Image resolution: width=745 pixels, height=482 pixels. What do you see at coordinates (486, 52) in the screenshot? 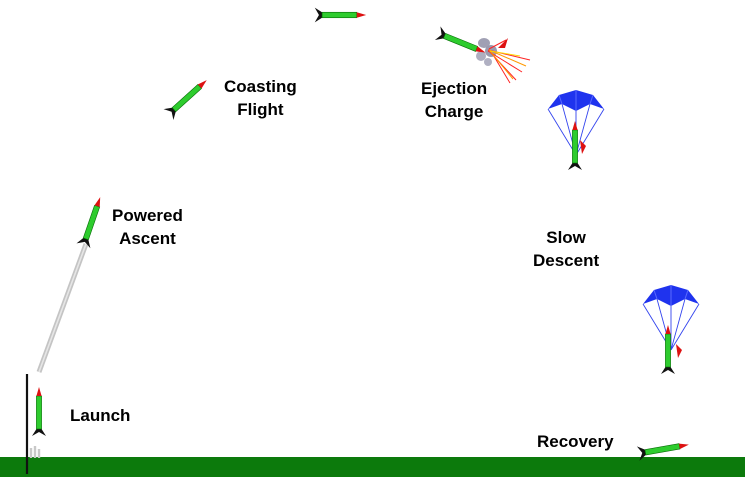
I see `smoke-icon` at bounding box center [486, 52].